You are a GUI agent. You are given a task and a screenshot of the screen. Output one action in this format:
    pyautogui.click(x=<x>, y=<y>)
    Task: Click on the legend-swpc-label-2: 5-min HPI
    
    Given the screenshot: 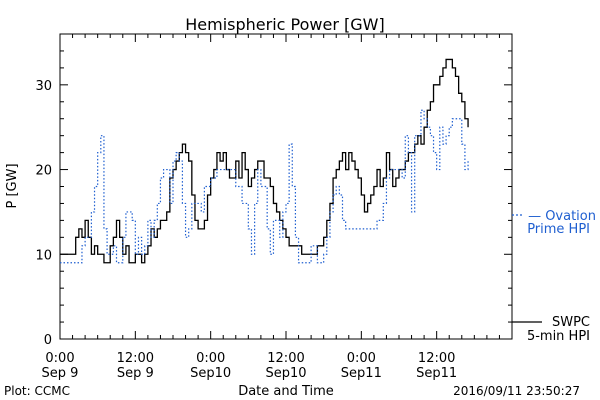 What is the action you would take?
    pyautogui.click(x=558, y=336)
    